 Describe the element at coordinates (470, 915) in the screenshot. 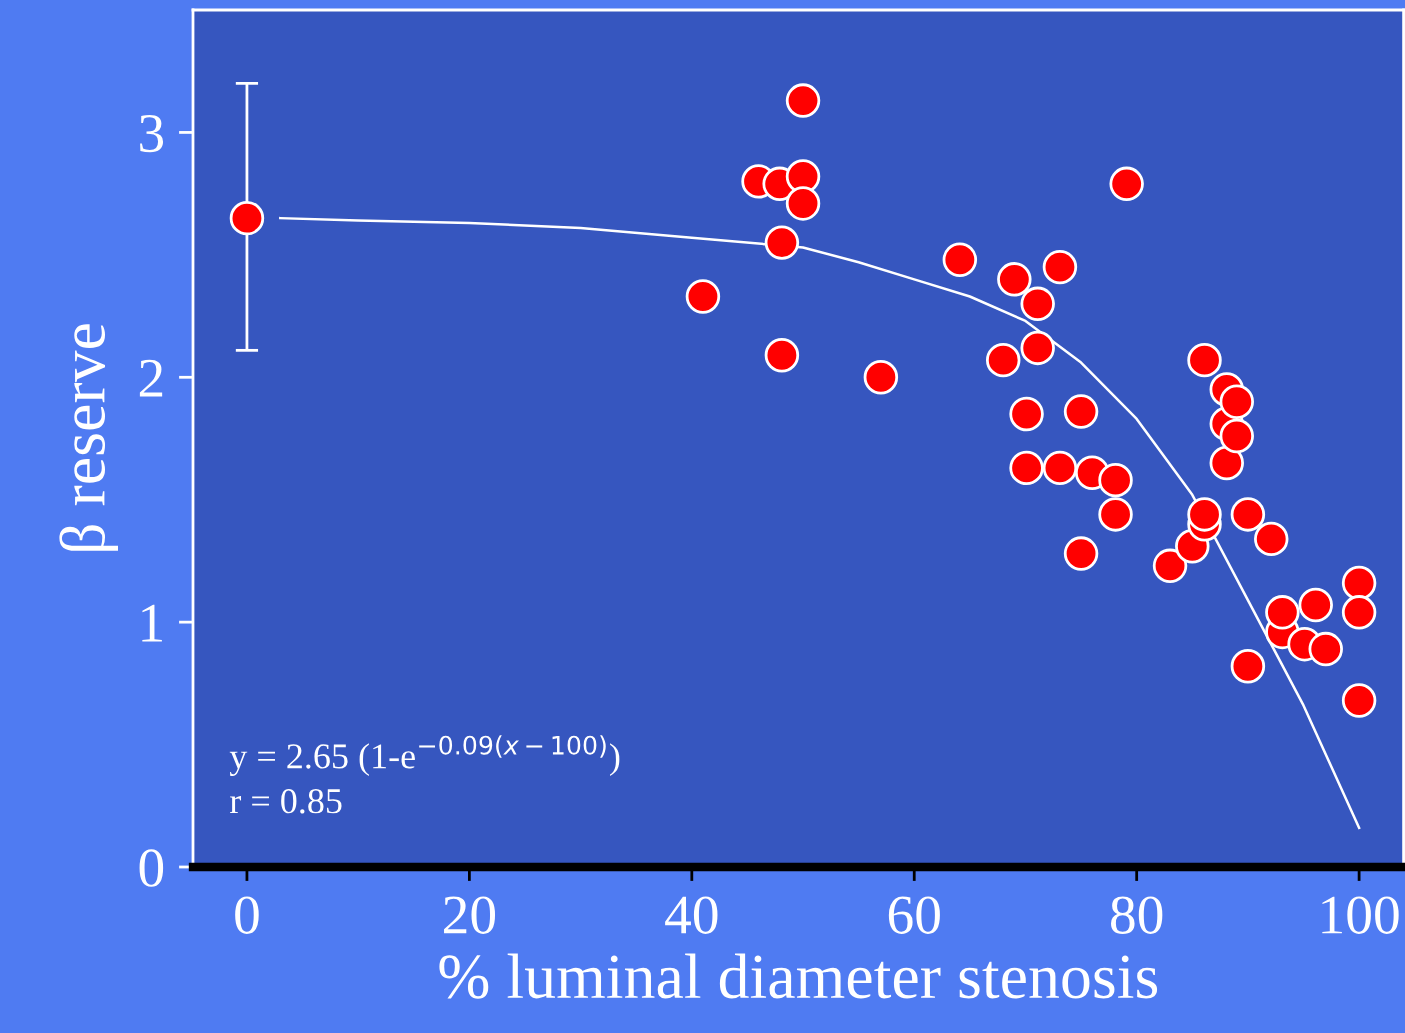

I see `x-tick-label: 20` at that location.